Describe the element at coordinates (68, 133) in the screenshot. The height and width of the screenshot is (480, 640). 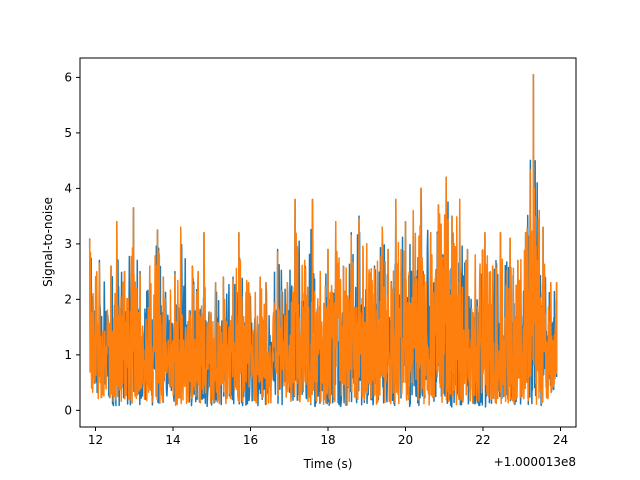
I see `y-tick-label: 5` at that location.